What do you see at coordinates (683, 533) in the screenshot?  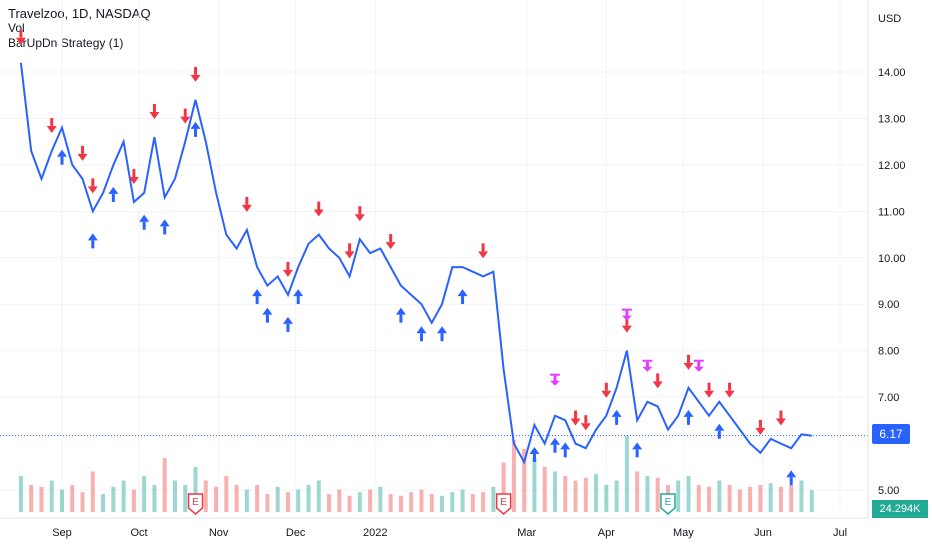 I see `x-tick-label: May` at bounding box center [683, 533].